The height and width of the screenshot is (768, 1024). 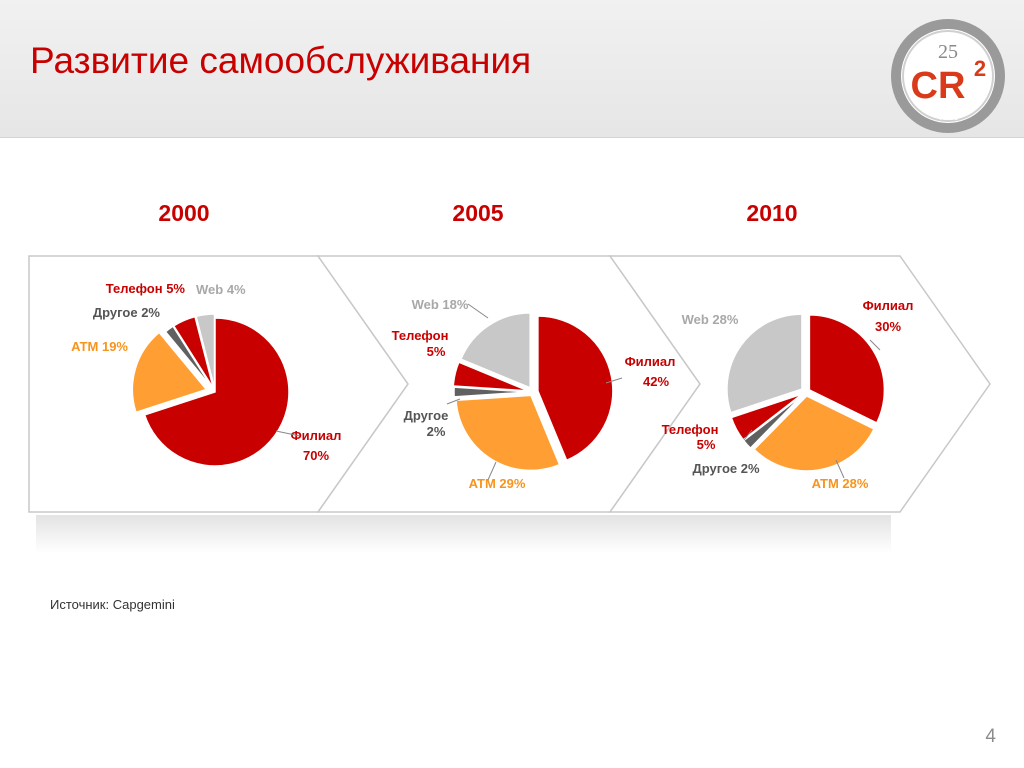 I want to click on cr2-logo: 25 CR 2 Years, so click(x=948, y=76).